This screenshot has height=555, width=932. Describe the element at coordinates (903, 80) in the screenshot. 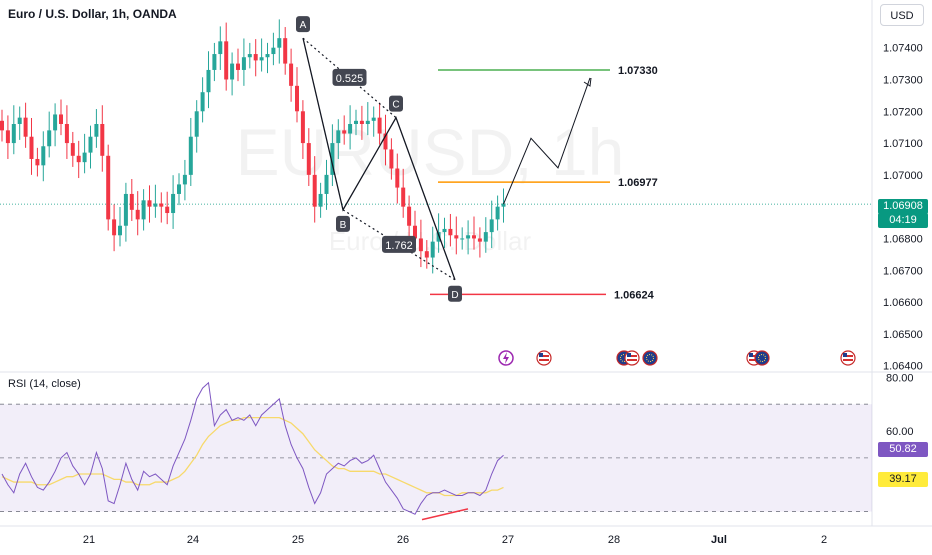

I see `price-tick-label: 1.07300` at that location.